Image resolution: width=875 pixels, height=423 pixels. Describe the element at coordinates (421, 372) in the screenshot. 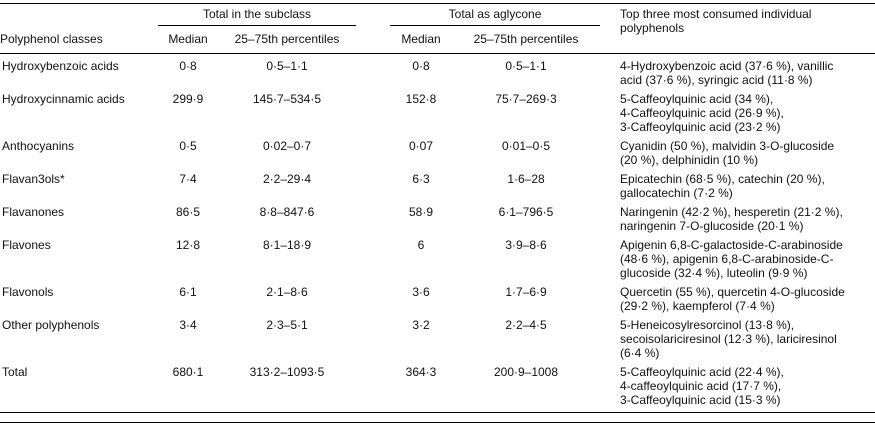

I see `cell-median-aglycone: 364·3` at that location.